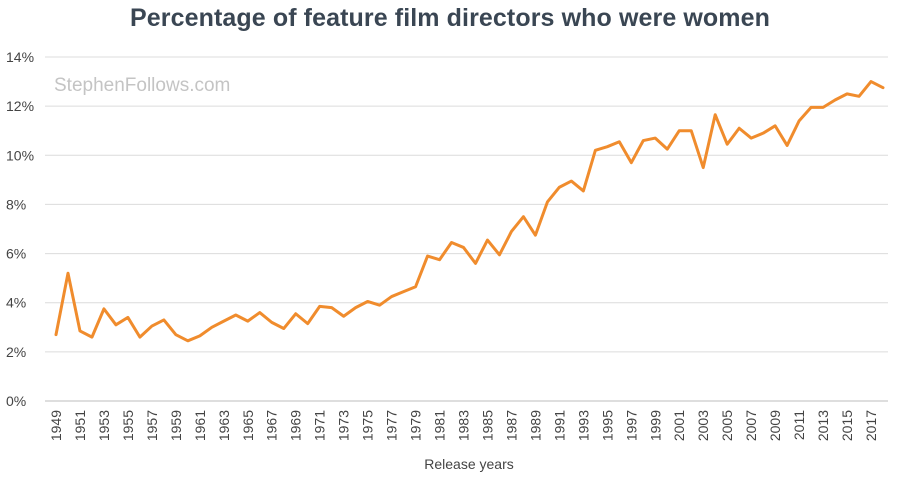 The height and width of the screenshot is (478, 900). What do you see at coordinates (104, 425) in the screenshot?
I see `x-tick-label: 1953` at bounding box center [104, 425].